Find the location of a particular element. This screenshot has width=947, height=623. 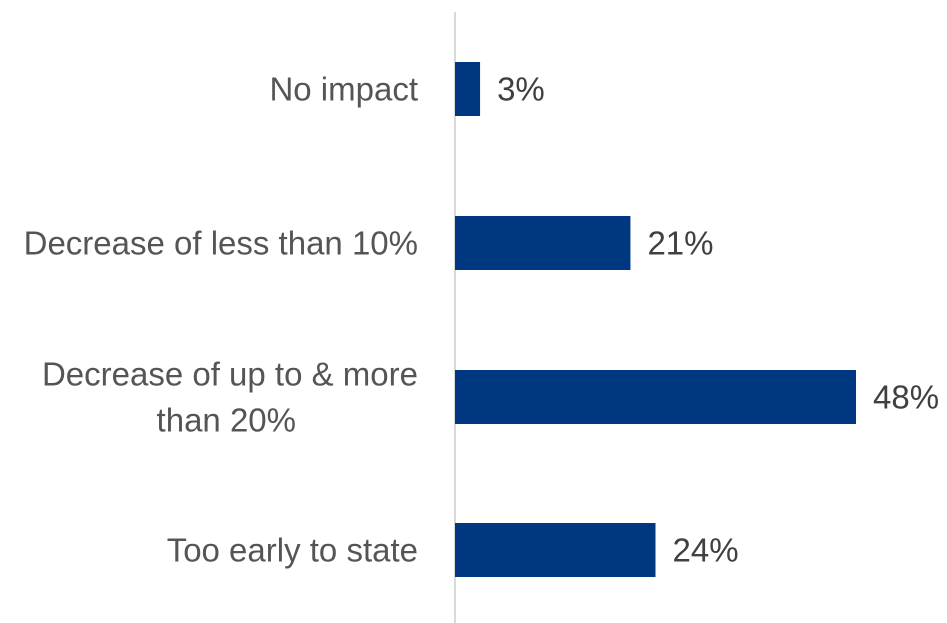

category-label-1-line-0: Decrease of less than 10% is located at coordinates (221, 243).